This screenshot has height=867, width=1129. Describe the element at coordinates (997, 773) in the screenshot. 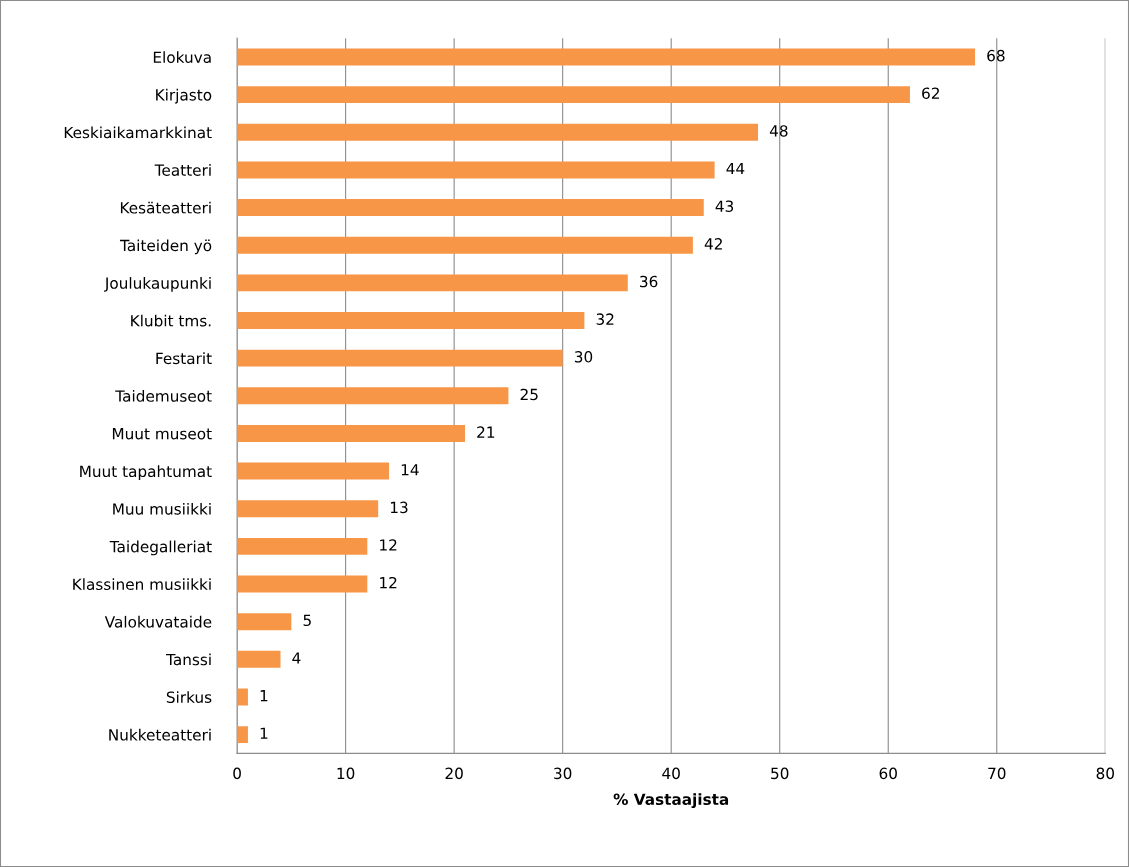

I see `x-tick-label: 70` at that location.